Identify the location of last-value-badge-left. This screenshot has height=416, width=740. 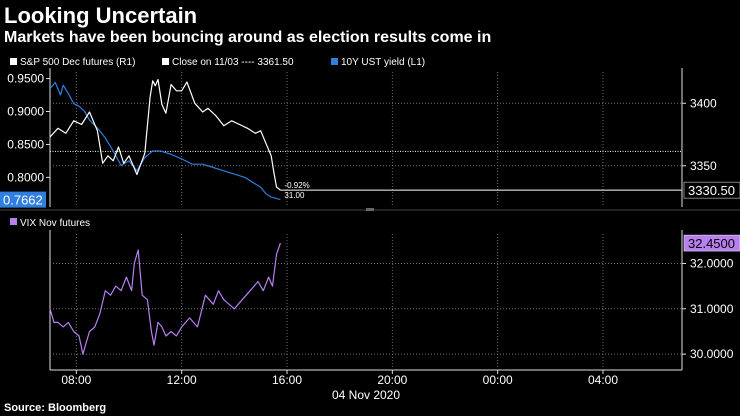
(23, 199).